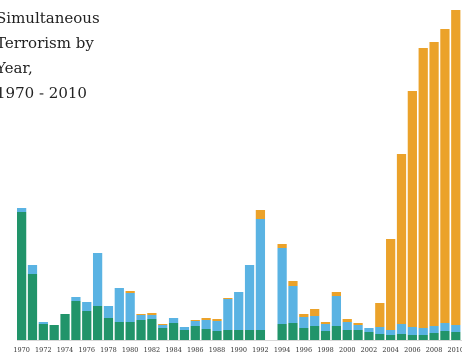 This screenshot has height=359, width=462. Describe the element at coordinates (206, 324) in the screenshot. I see `bar-segment-1987-s1` at that location.